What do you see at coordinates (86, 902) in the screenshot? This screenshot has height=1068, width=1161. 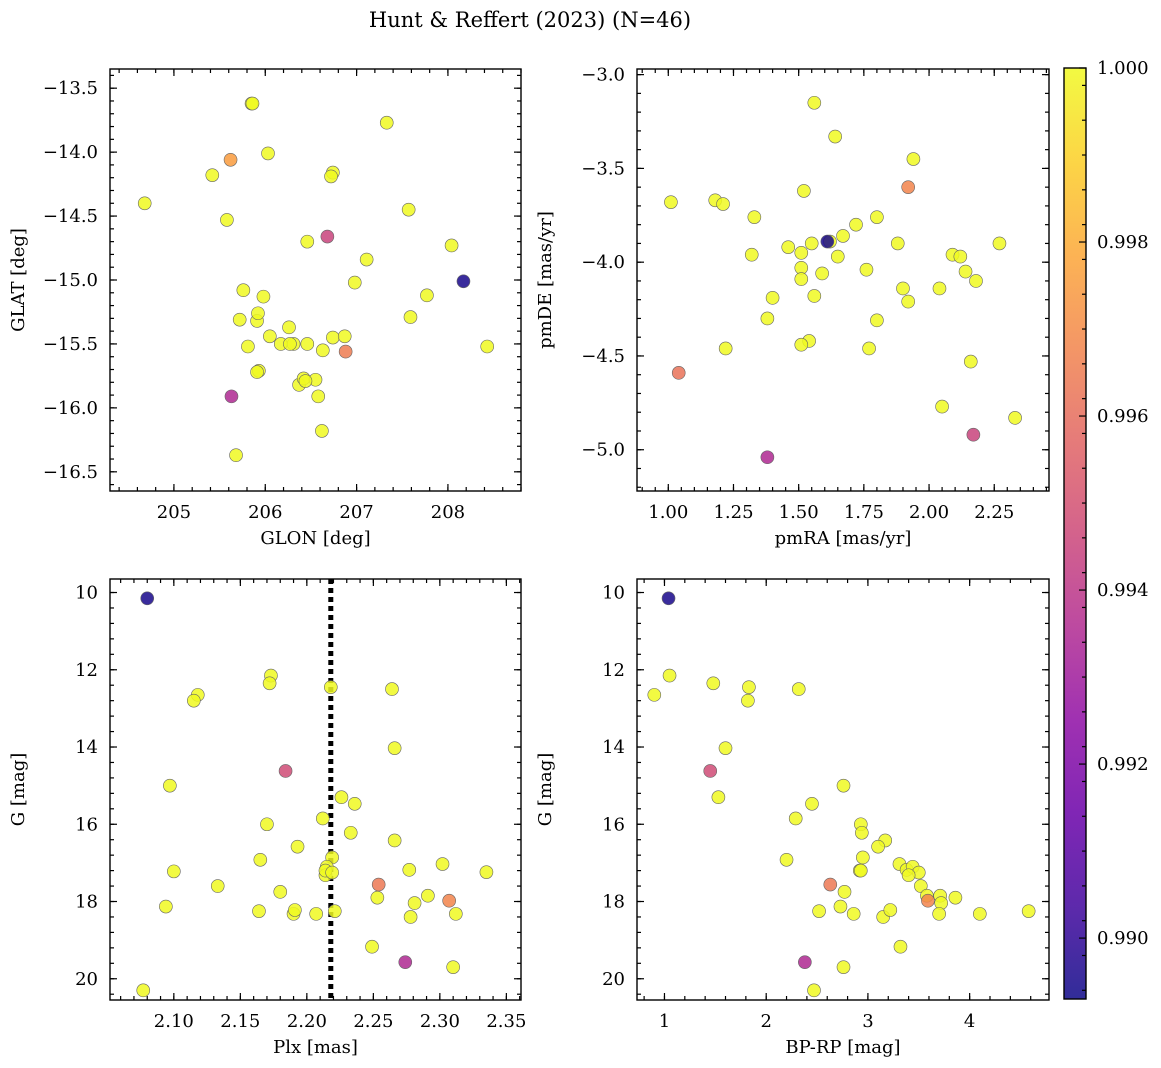 I see `y-tick-label: 18` at bounding box center [86, 902].